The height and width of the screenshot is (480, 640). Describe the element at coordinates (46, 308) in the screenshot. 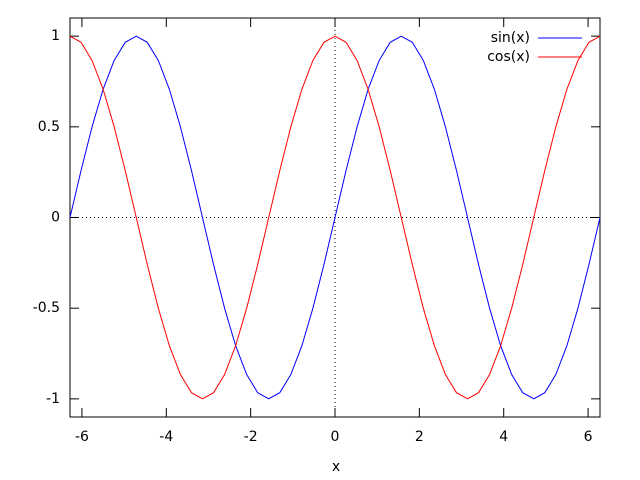

I see `y-tick-label: -0.5` at that location.